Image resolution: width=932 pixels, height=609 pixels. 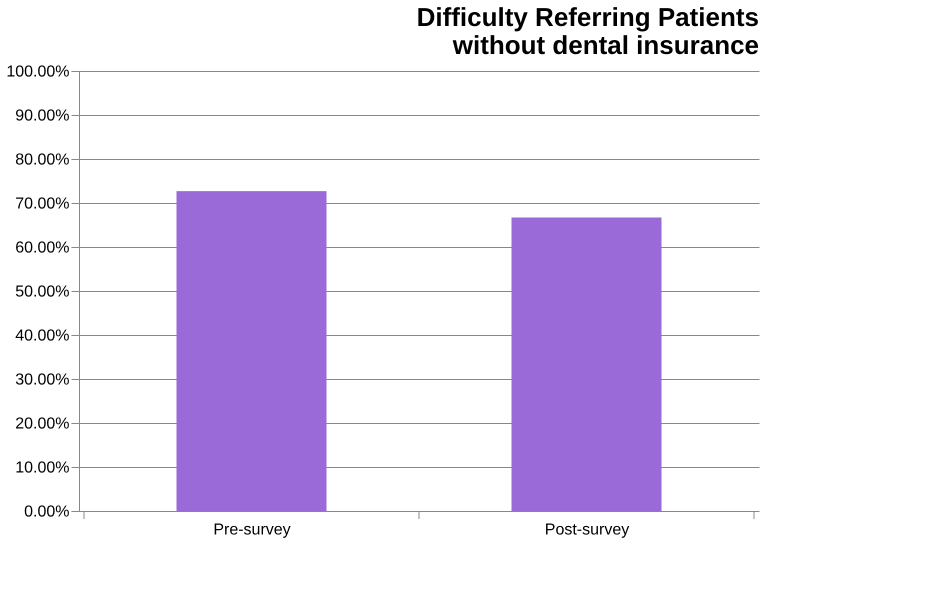 I want to click on y-tick-label: 0.00%, so click(x=47, y=512).